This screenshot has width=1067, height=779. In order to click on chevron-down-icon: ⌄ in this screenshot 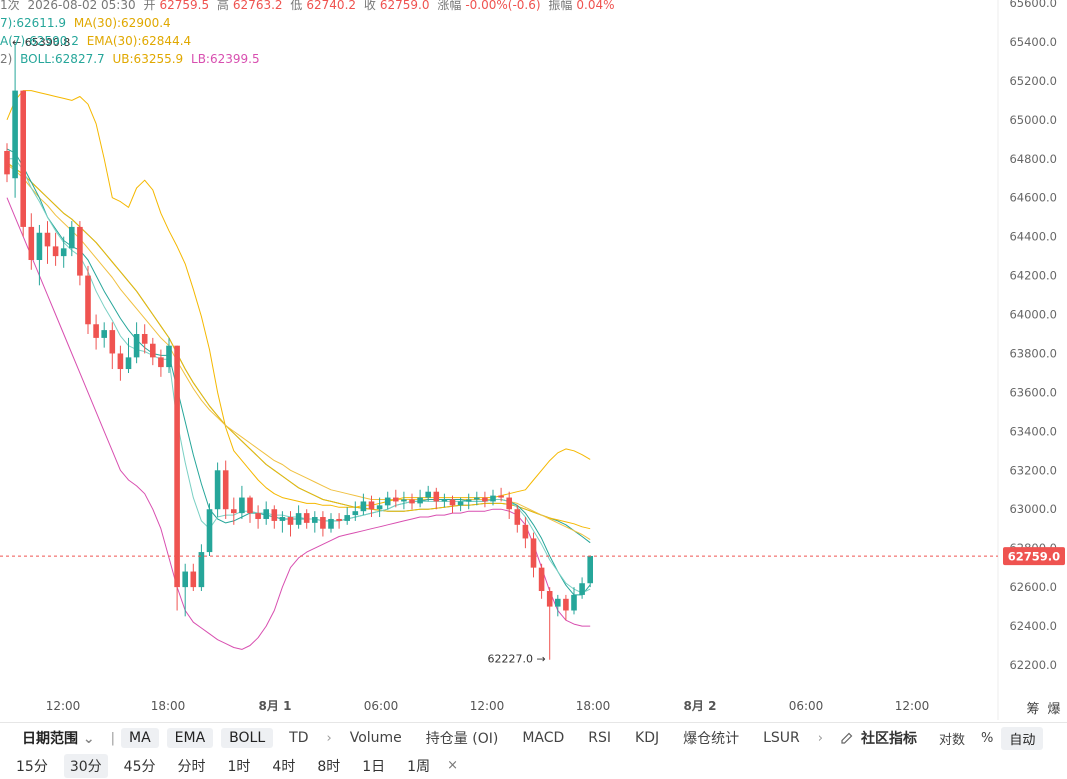, I will do `click(88, 739)`.